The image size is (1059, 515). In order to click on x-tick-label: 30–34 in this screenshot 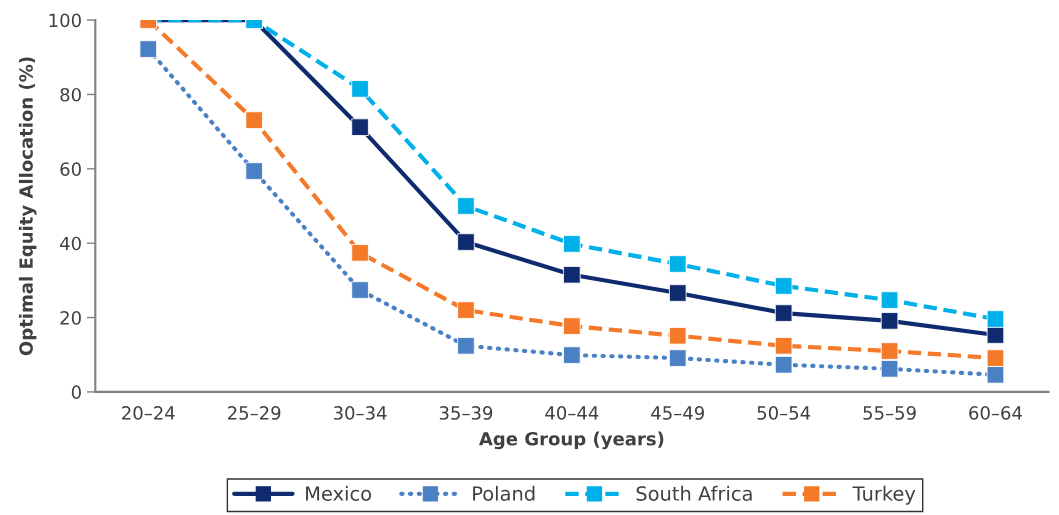, I will do `click(360, 413)`.